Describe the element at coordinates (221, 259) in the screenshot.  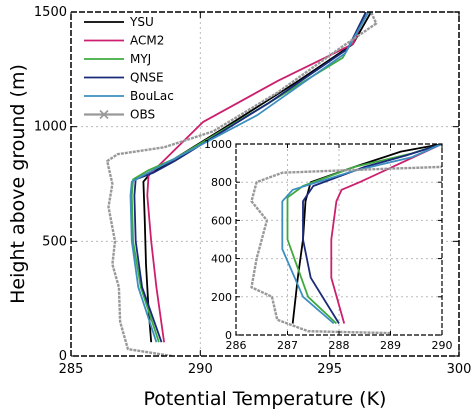
I see `inset-ytick-label-400: 400` at that location.